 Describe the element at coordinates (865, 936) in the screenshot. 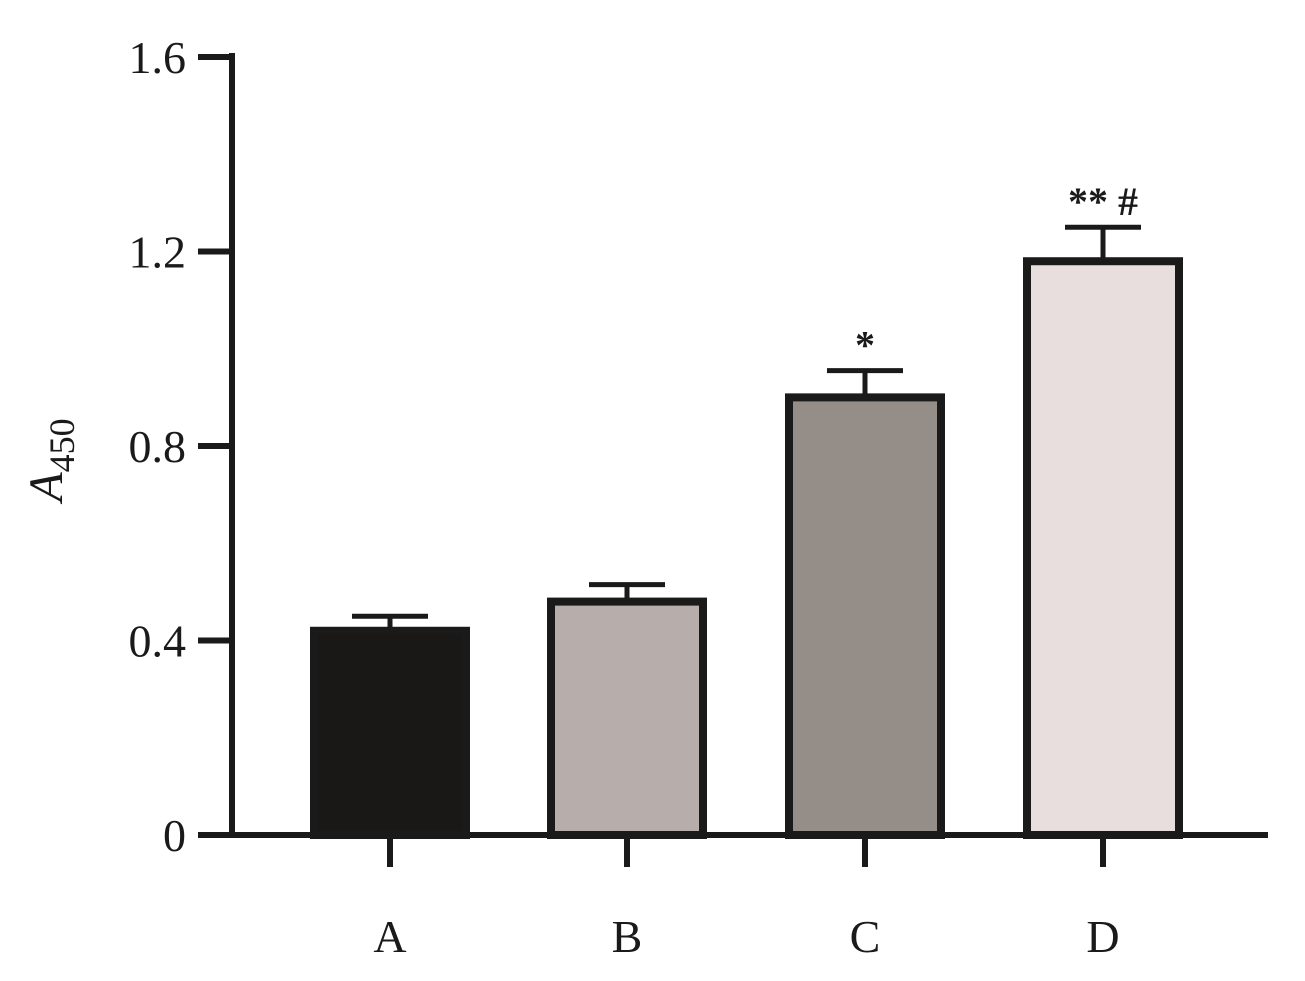

I see `x-tick-label: C` at that location.